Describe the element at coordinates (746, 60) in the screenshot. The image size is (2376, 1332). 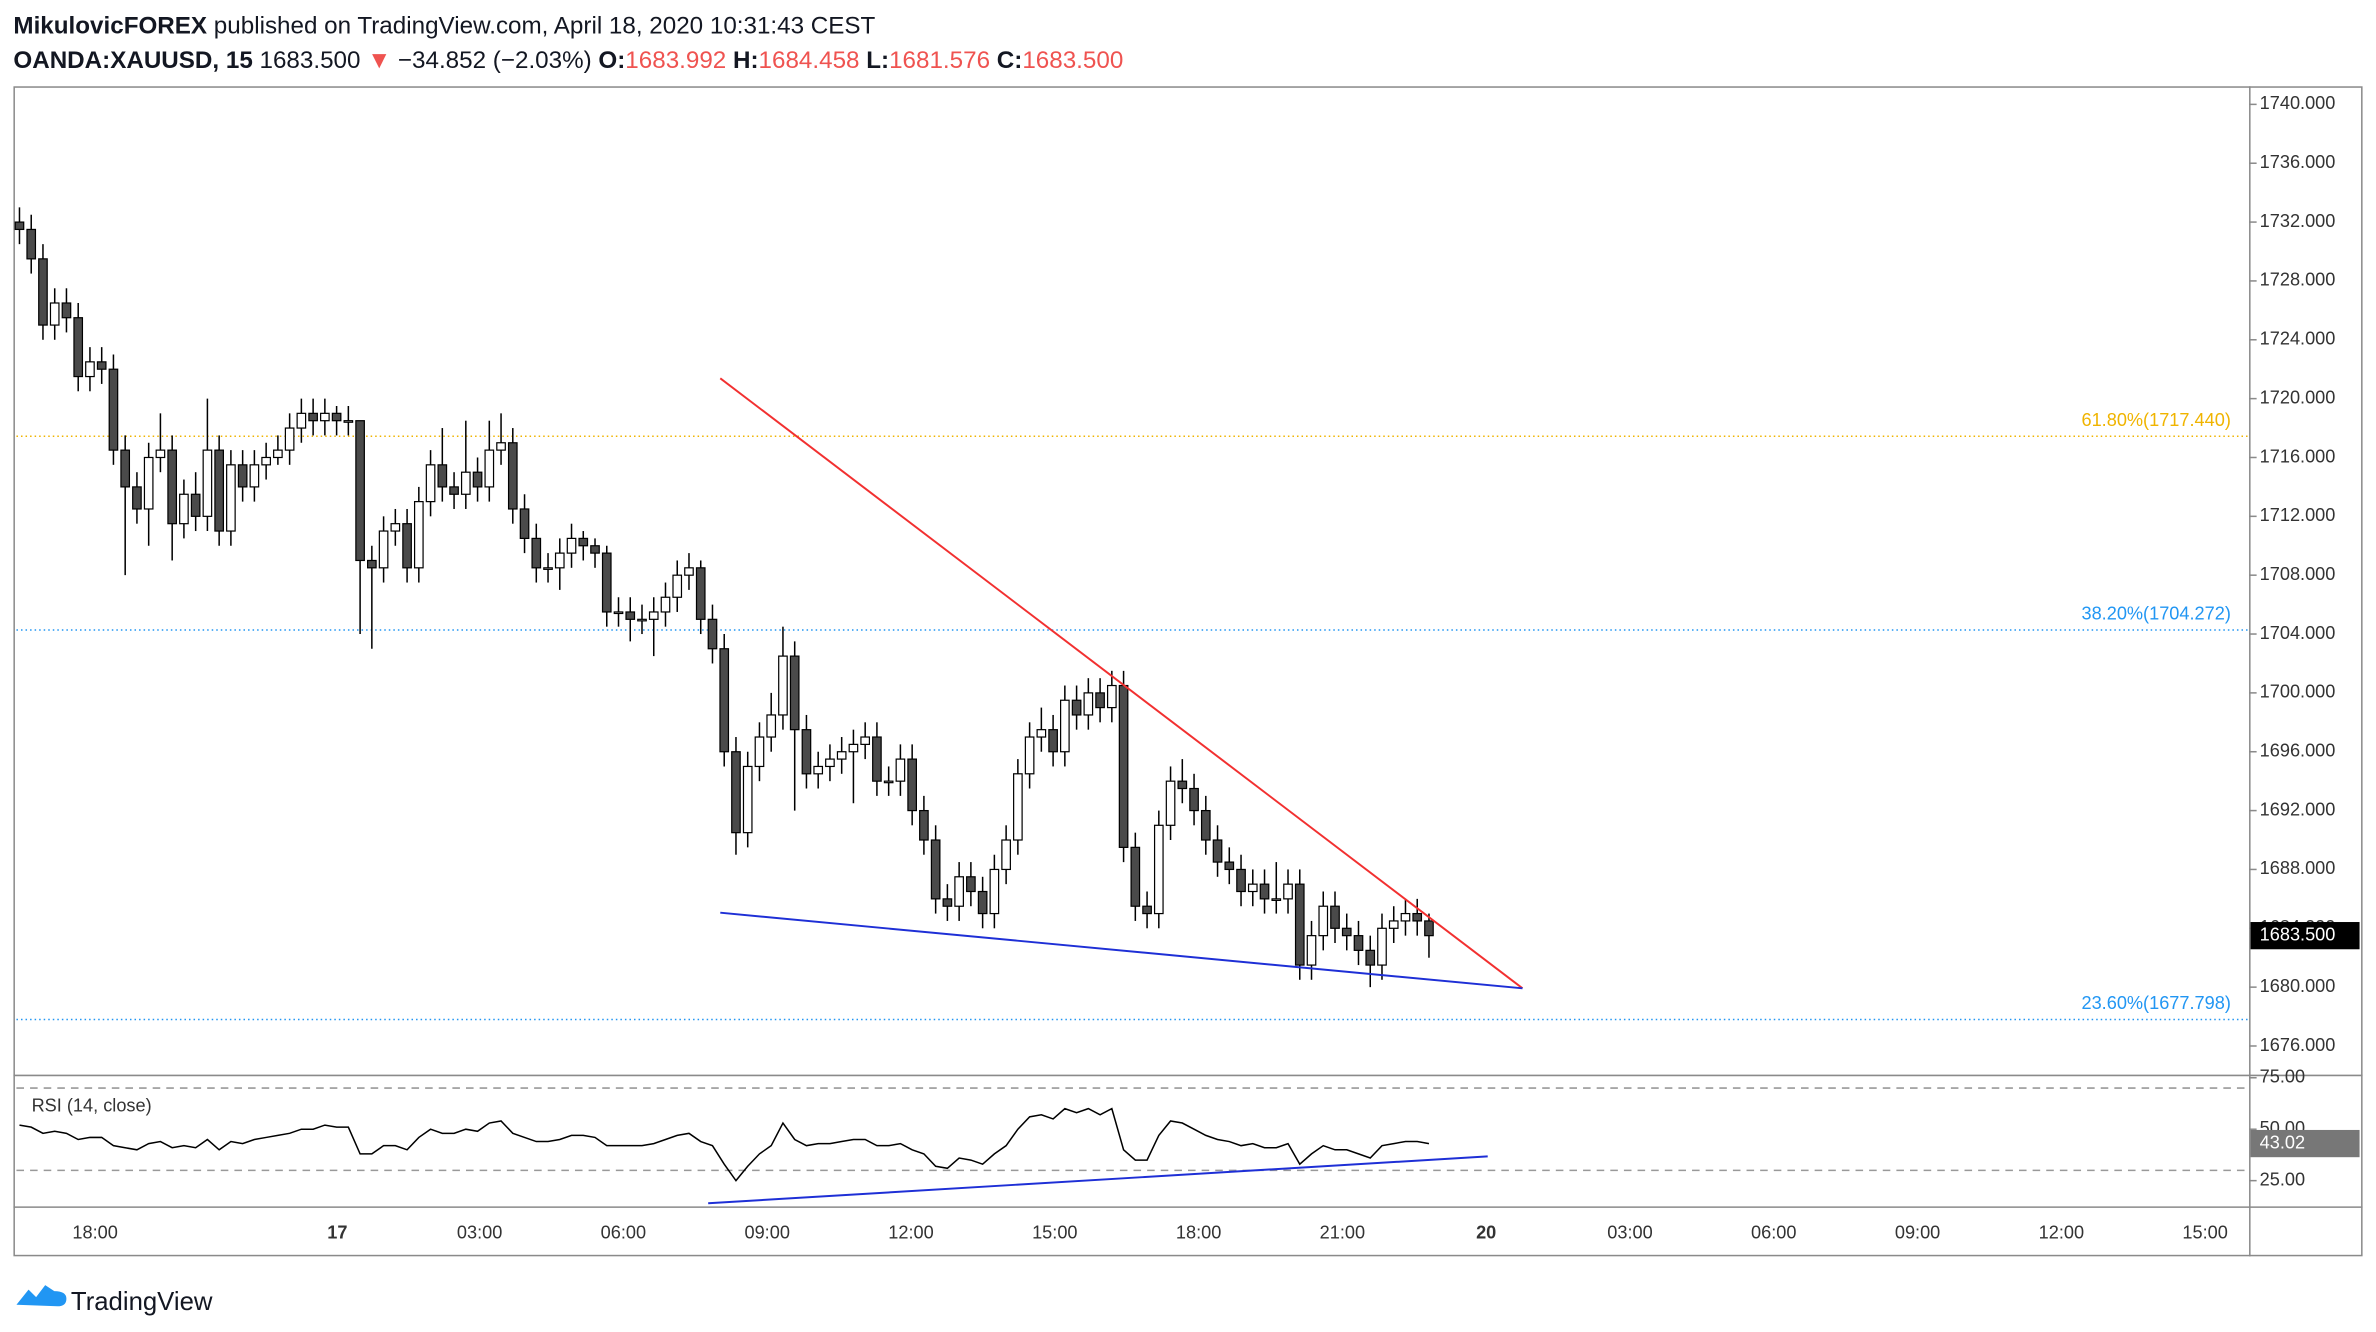
I see `h-label: H:` at that location.